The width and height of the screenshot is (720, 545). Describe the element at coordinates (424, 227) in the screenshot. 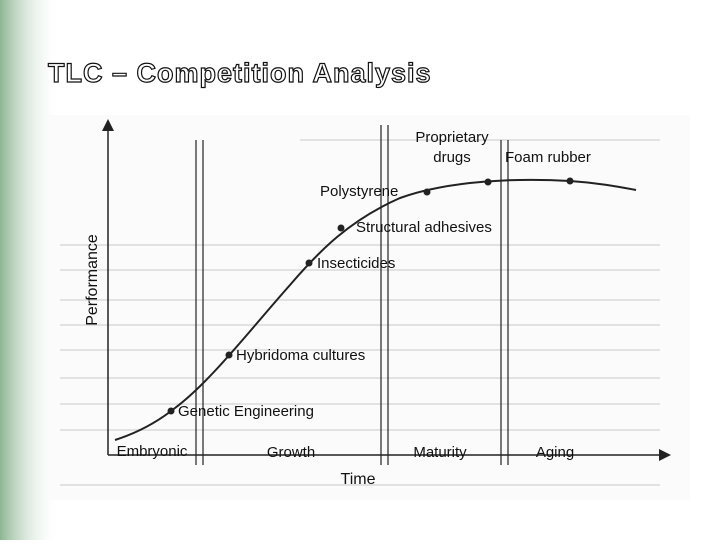

I see `point-label: Structural adhesives` at that location.